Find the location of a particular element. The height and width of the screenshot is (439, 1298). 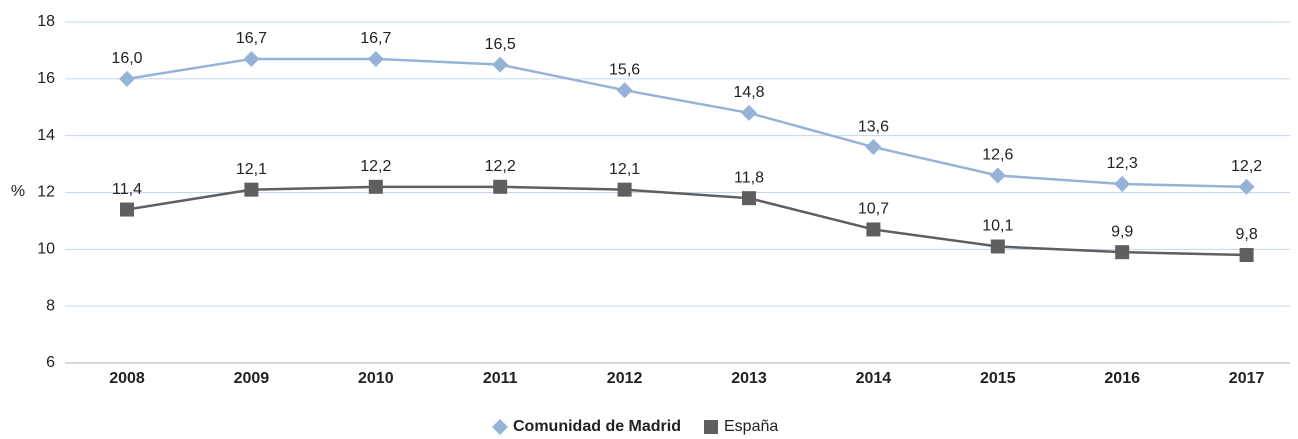

y-tick-label: 16 is located at coordinates (46, 78).